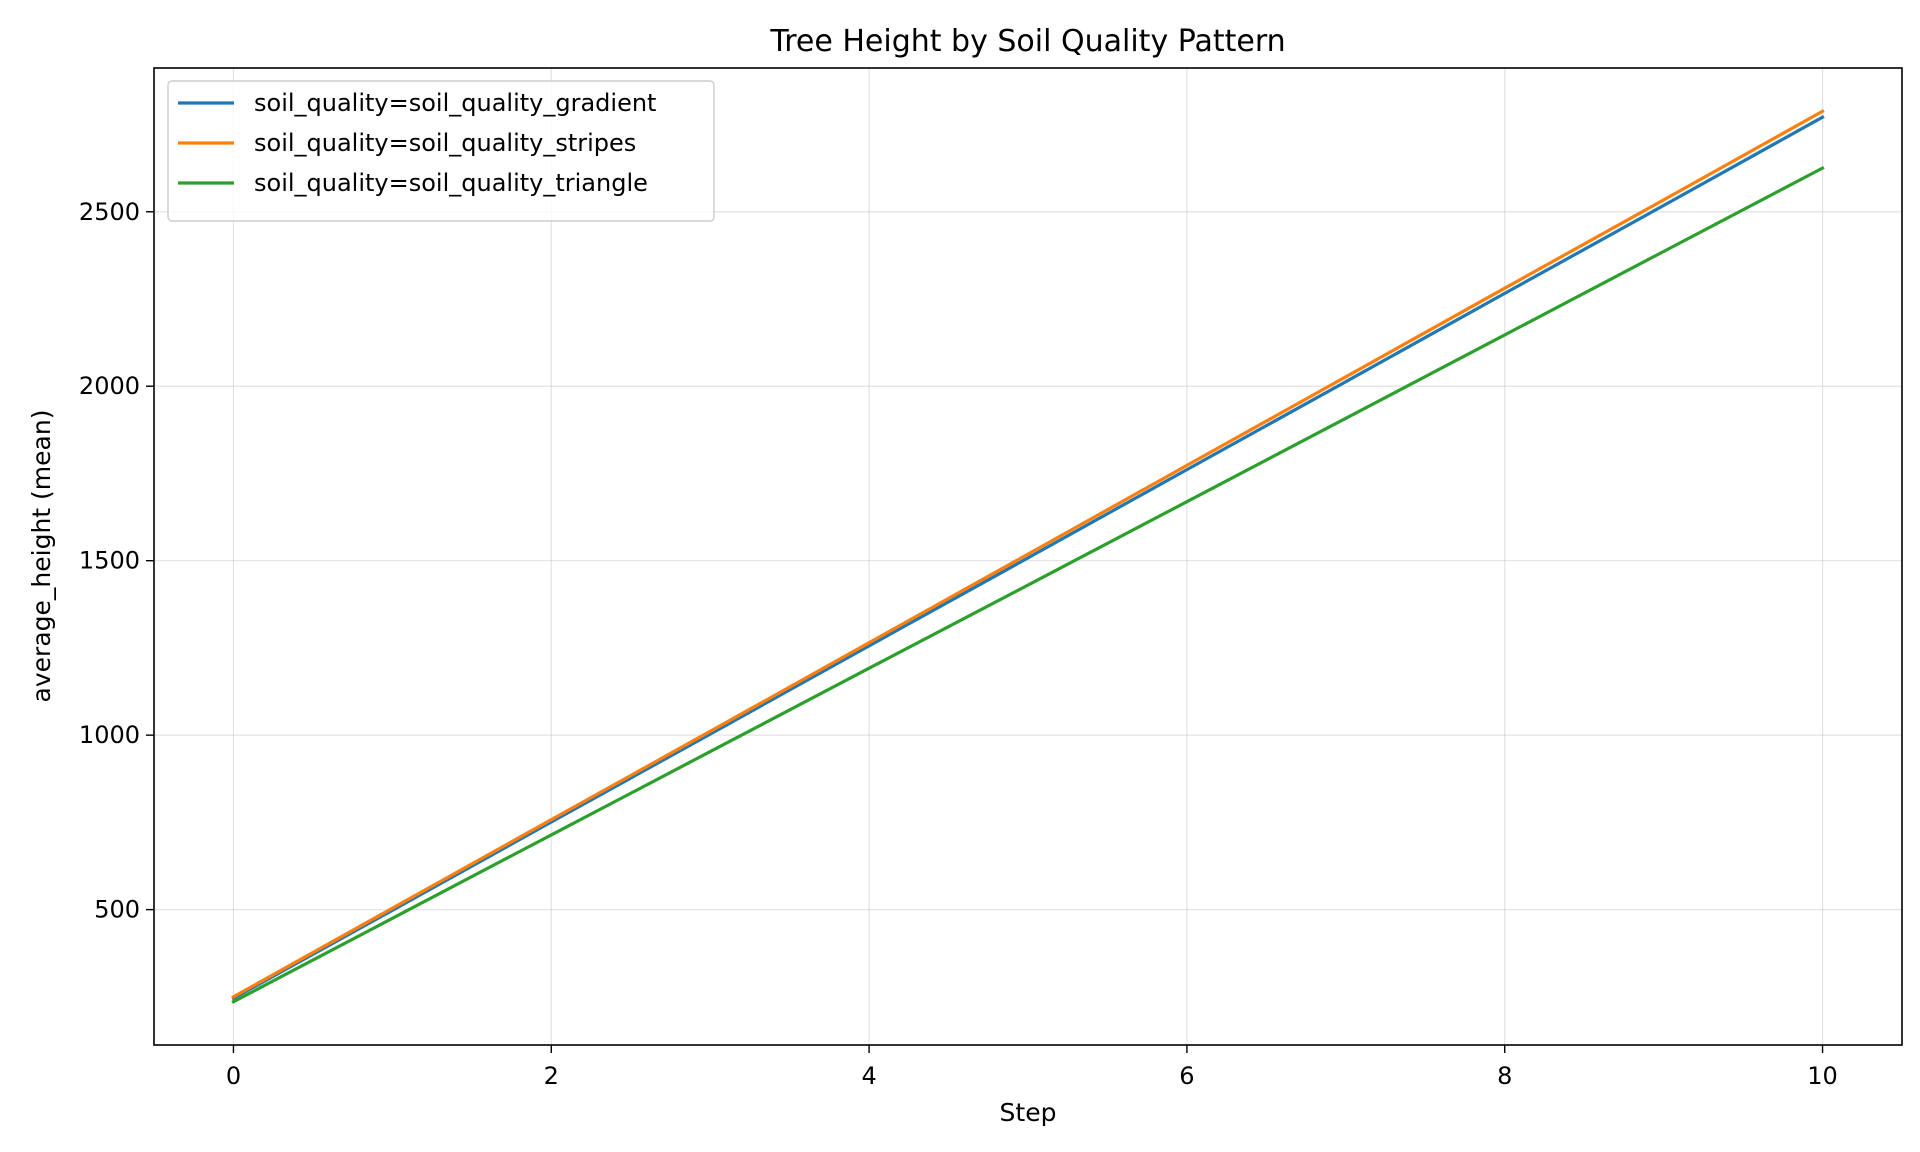 This screenshot has height=1152, width=1920. What do you see at coordinates (109, 212) in the screenshot?
I see `y-tick-label: 2500` at bounding box center [109, 212].